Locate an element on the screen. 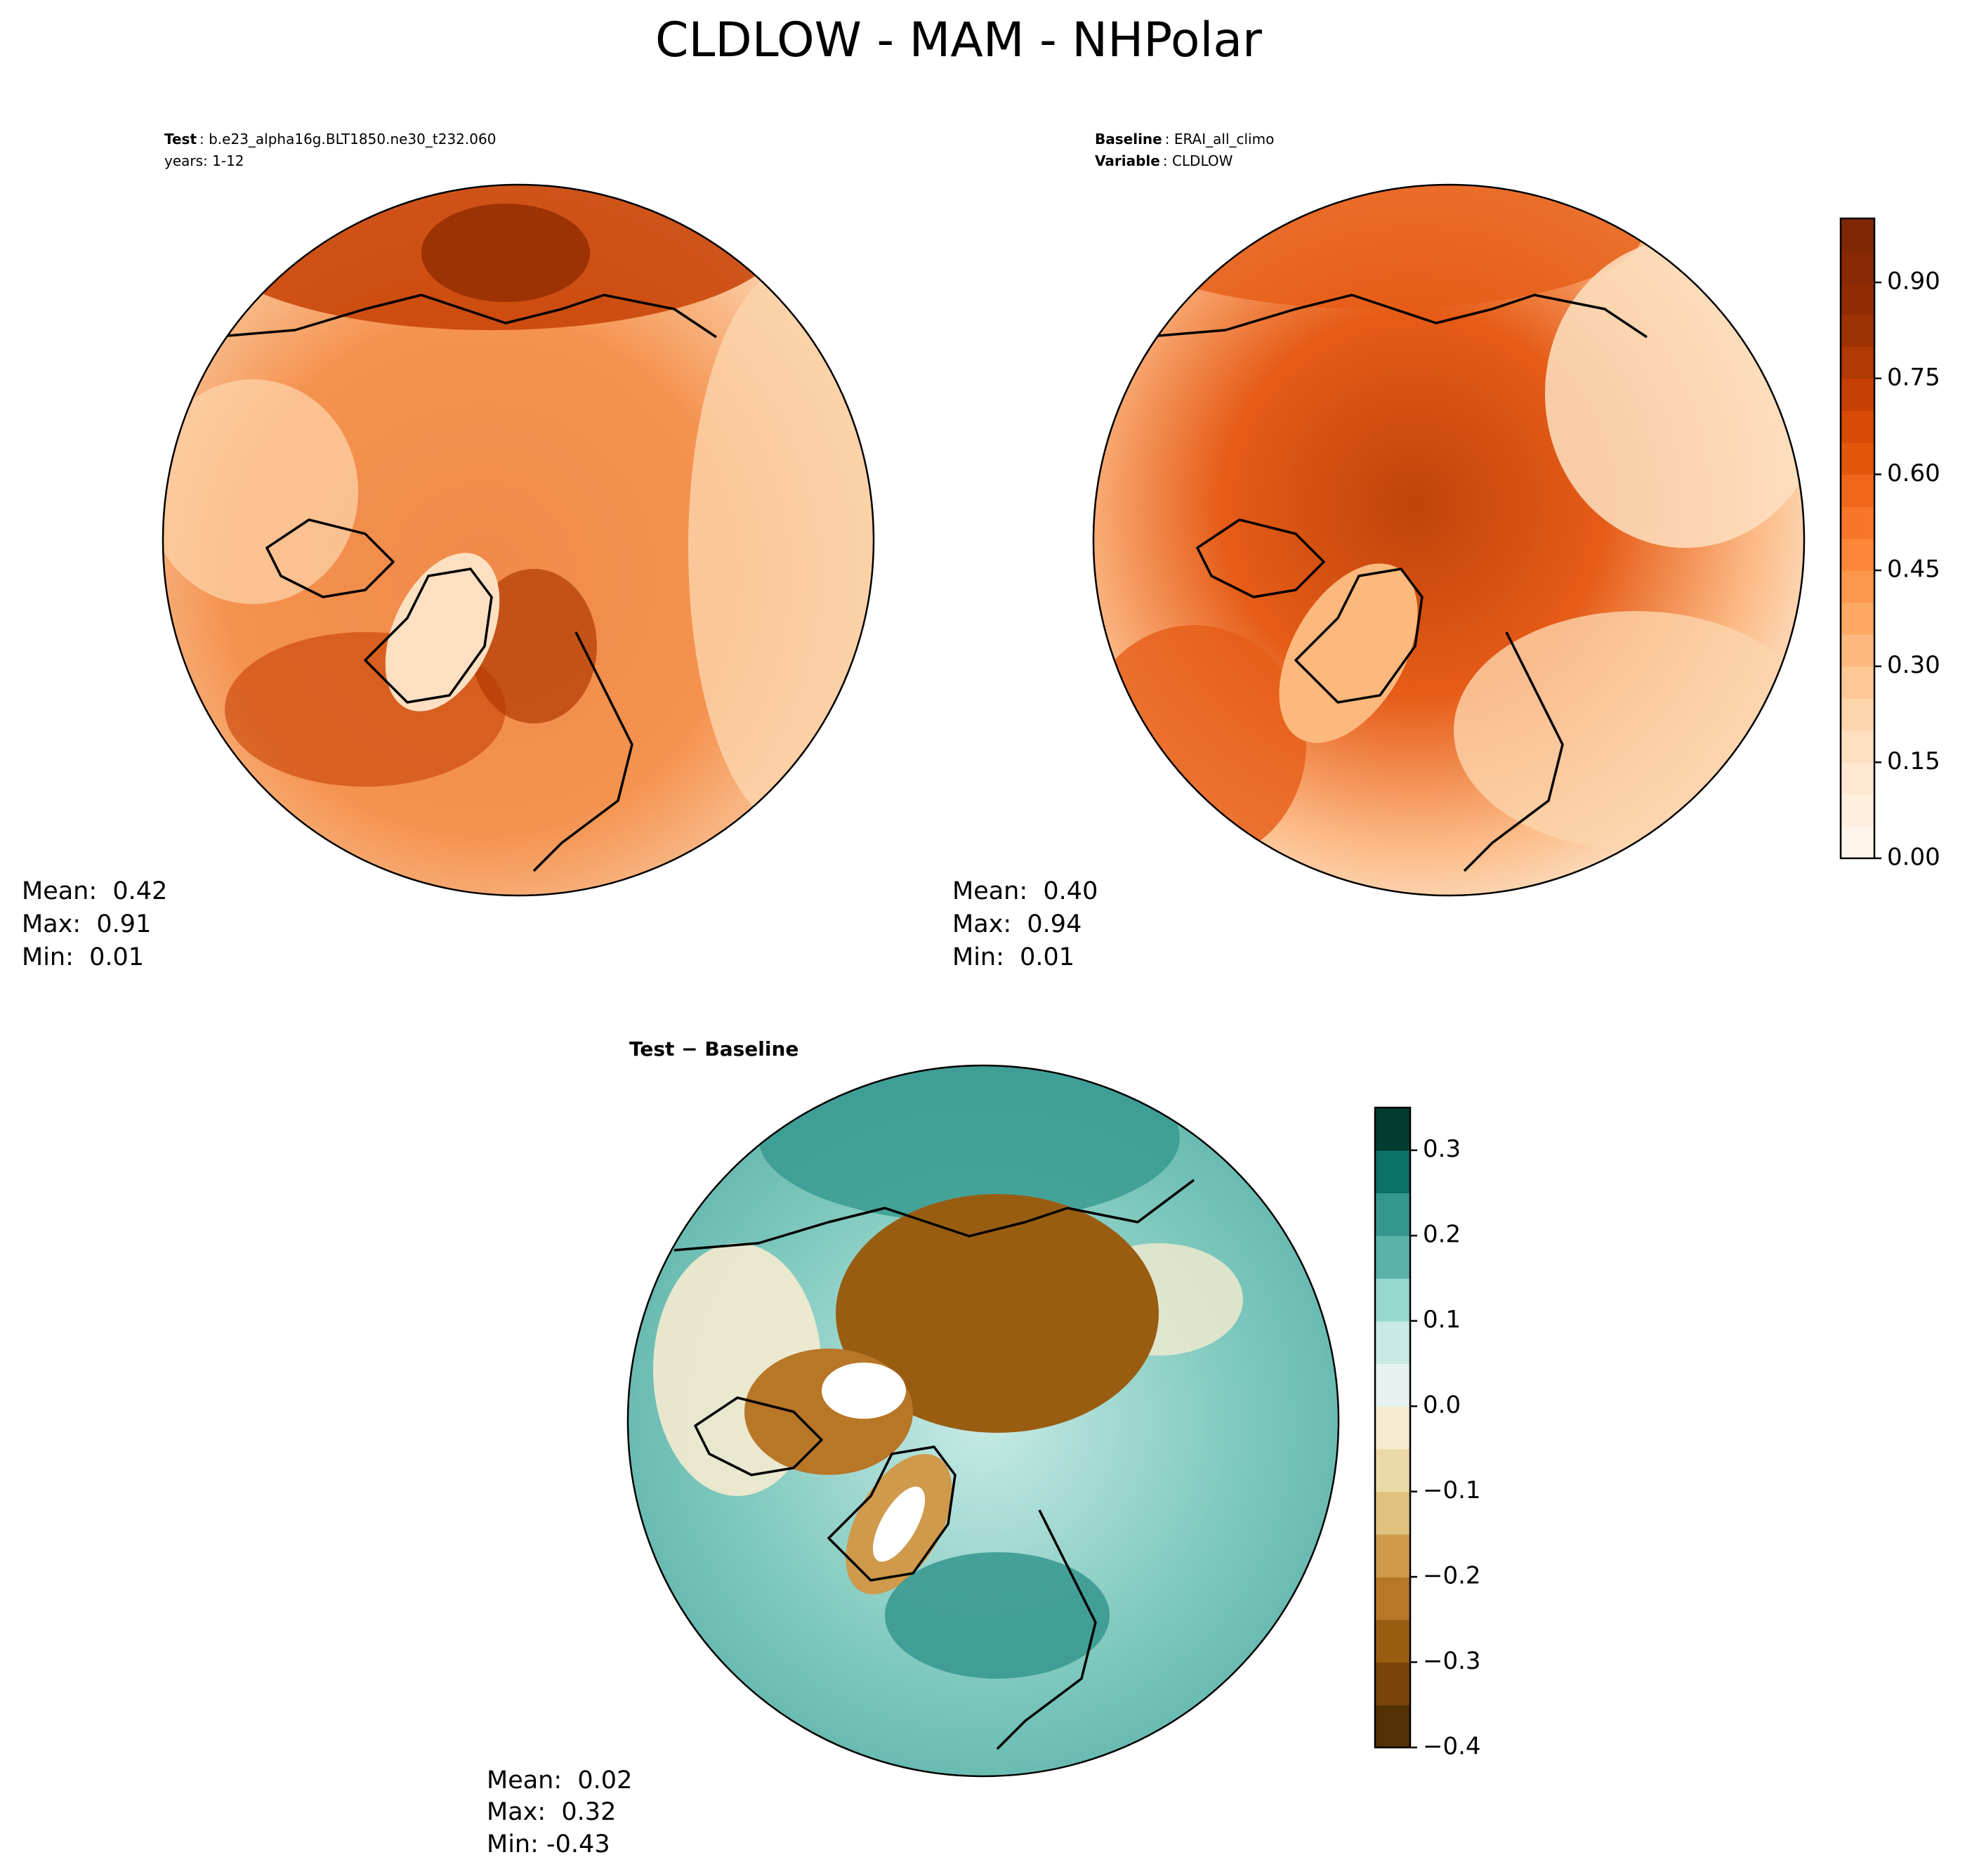 This screenshot has width=1972, height=1876. map-test is located at coordinates (518, 540).